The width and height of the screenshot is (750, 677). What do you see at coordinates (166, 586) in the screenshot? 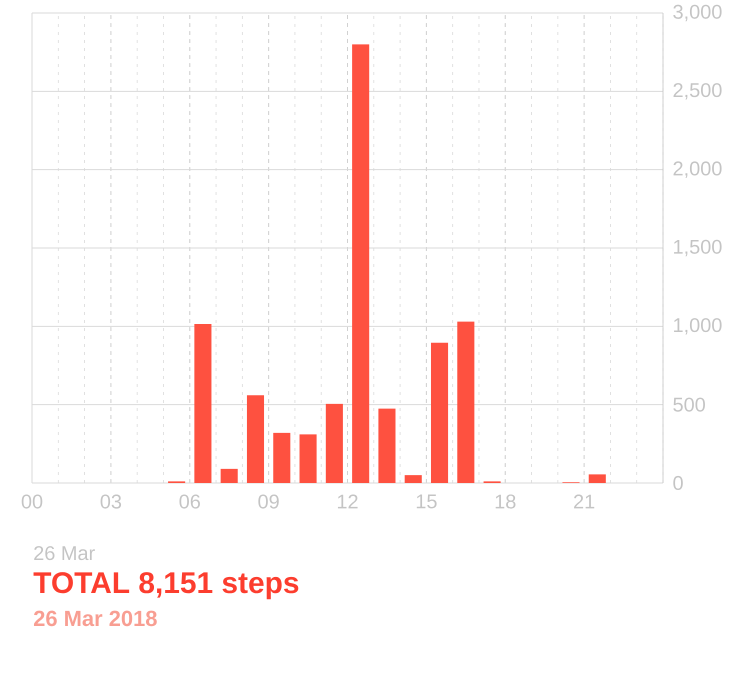
I see `text: TOTAL 8,151 steps` at bounding box center [166, 586].